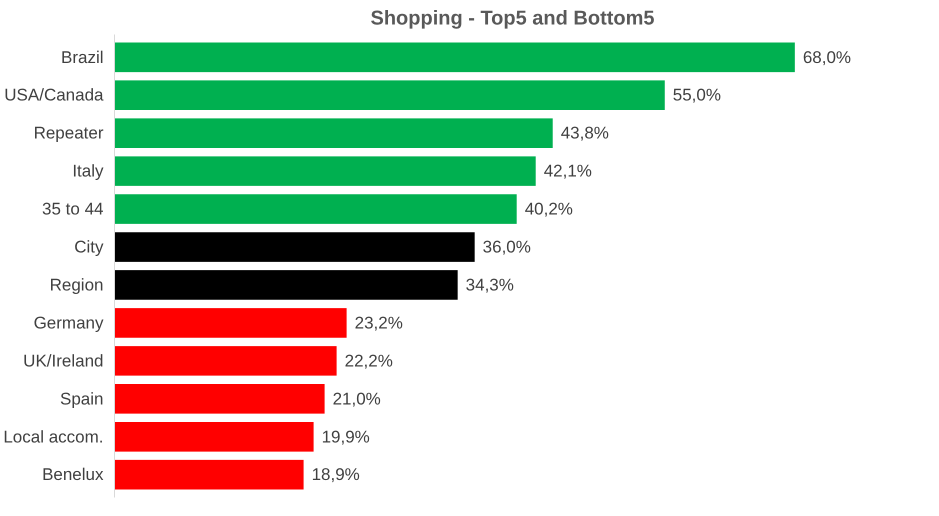  I want to click on y-tick-label: Region, so click(77, 284).